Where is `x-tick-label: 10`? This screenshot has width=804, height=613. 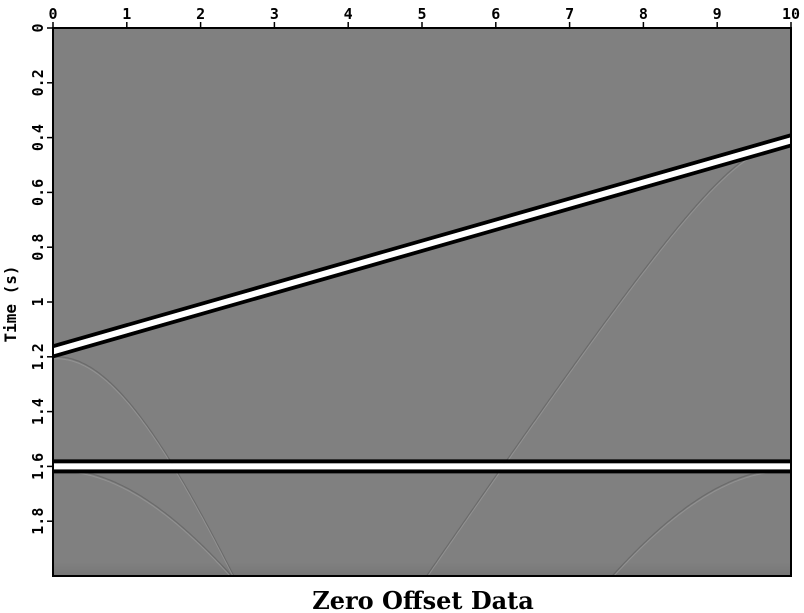 x-tick-label: 10 is located at coordinates (791, 14).